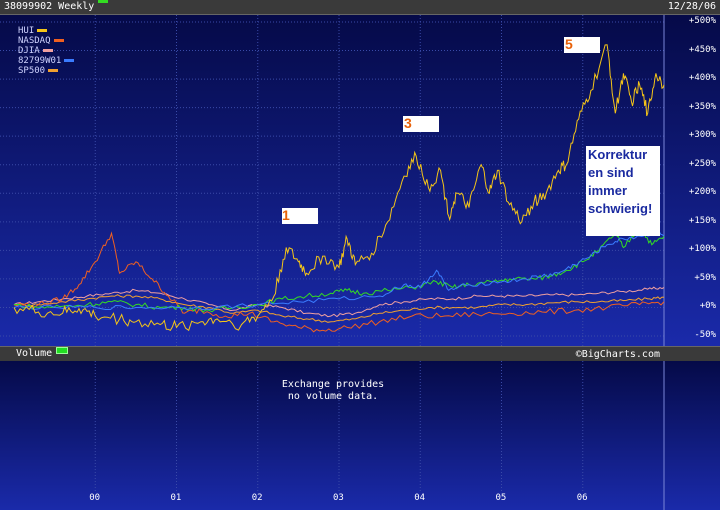 This screenshot has width=720, height=510. I want to click on volume-label: Volume, so click(42, 354).